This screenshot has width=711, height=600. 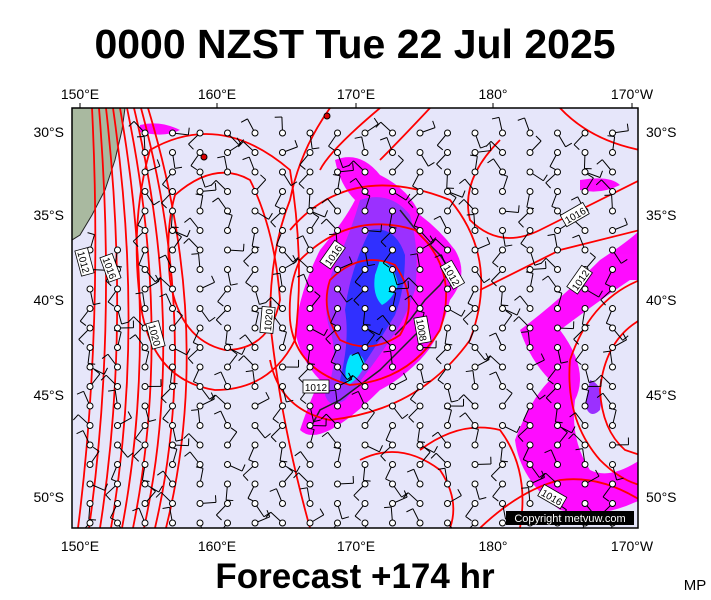 I want to click on lon-label: 150°E, so click(x=80, y=546).